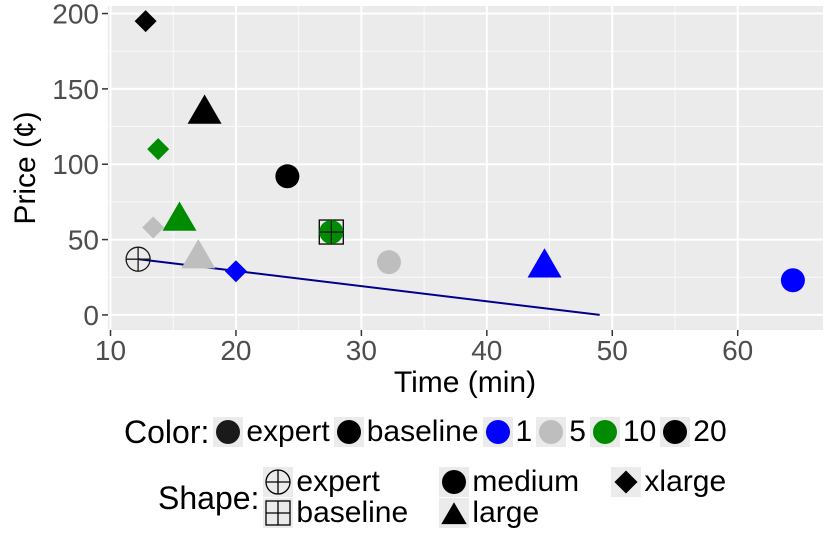 This screenshot has height=554, width=830. Describe the element at coordinates (288, 431) in the screenshot. I see `color-legend-label: expert` at that location.